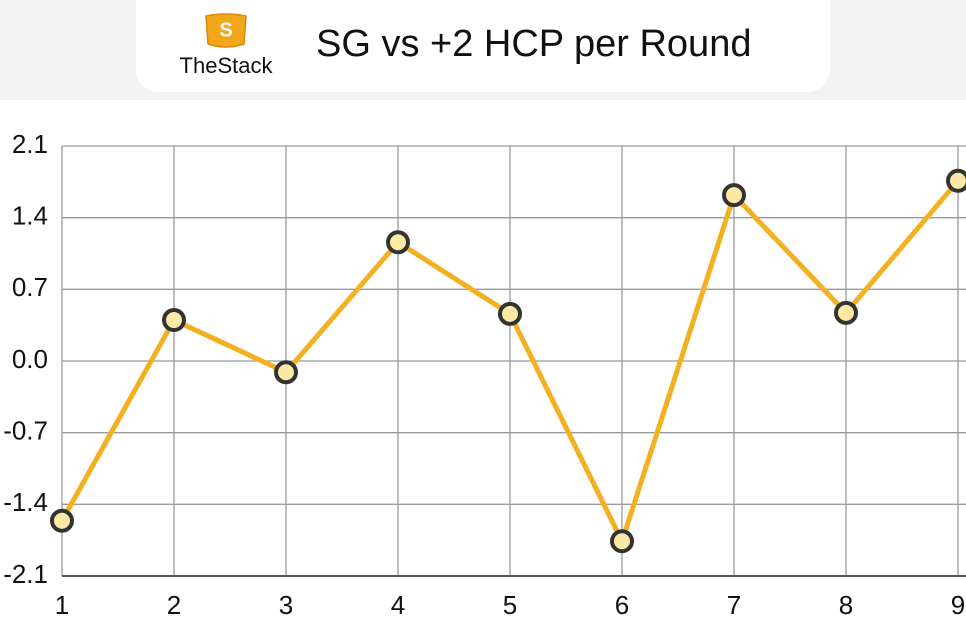 The height and width of the screenshot is (644, 966). Describe the element at coordinates (30, 287) in the screenshot. I see `y-tick-label: 0.7` at that location.